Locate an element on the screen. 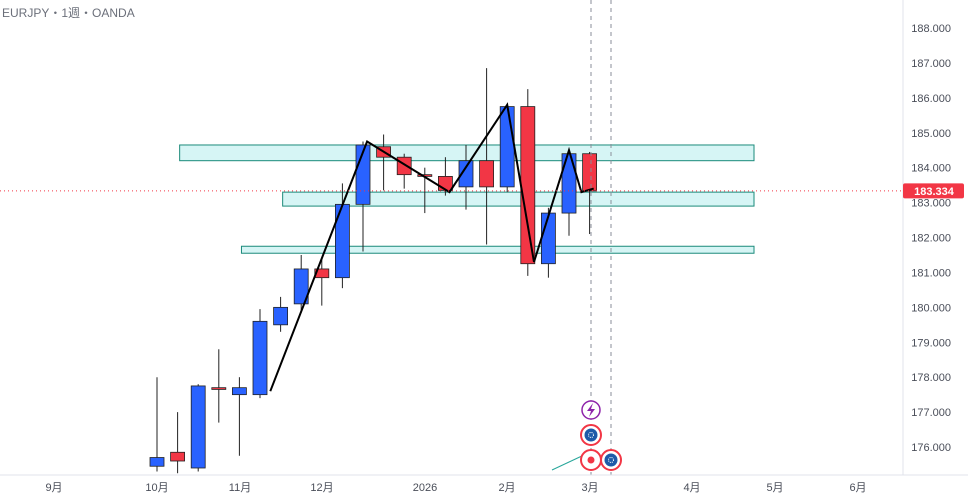 This screenshot has width=968, height=500. x-tick-label: 4月 is located at coordinates (691, 488).